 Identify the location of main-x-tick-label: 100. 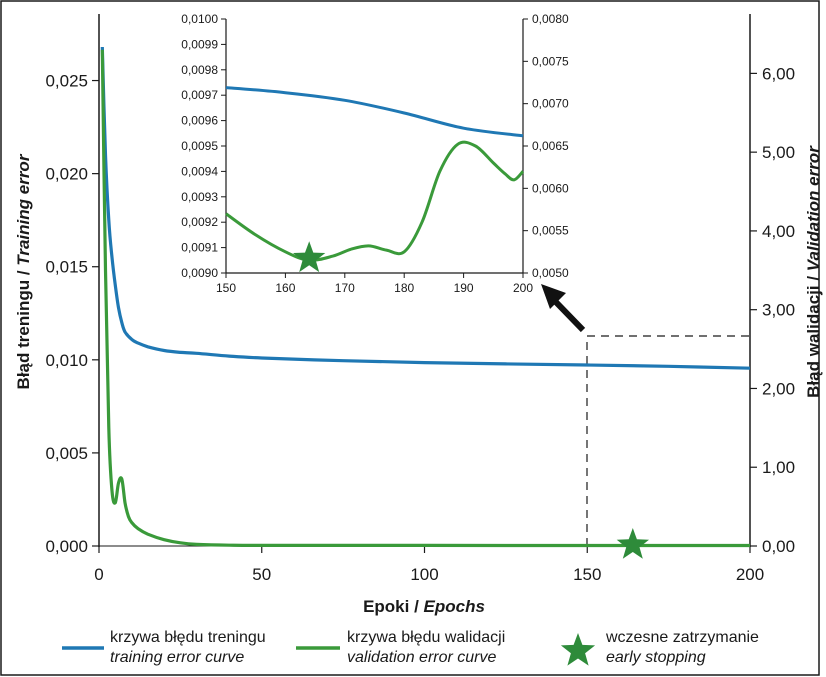
(424, 574).